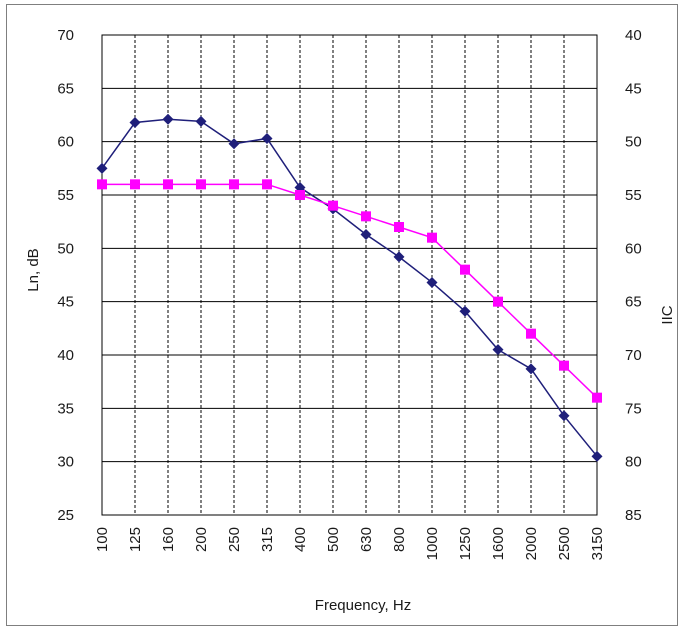 This screenshot has height=631, width=686. I want to click on x-tick-label: 250, so click(234, 539).